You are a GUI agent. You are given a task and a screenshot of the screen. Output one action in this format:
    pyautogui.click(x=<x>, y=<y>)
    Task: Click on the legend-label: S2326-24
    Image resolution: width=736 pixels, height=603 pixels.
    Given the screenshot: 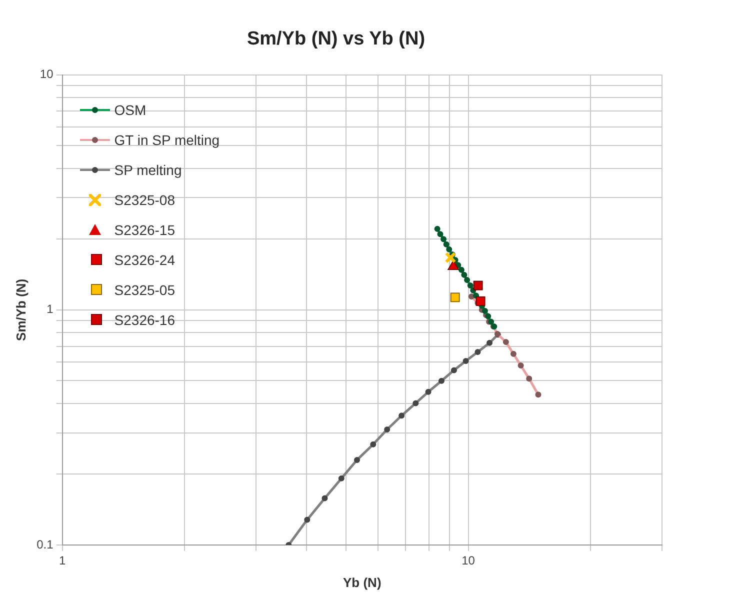 What is the action you would take?
    pyautogui.click(x=144, y=260)
    